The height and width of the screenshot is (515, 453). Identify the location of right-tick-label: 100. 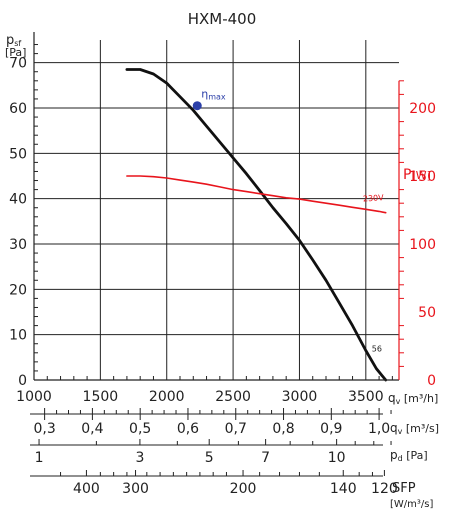
(422, 245).